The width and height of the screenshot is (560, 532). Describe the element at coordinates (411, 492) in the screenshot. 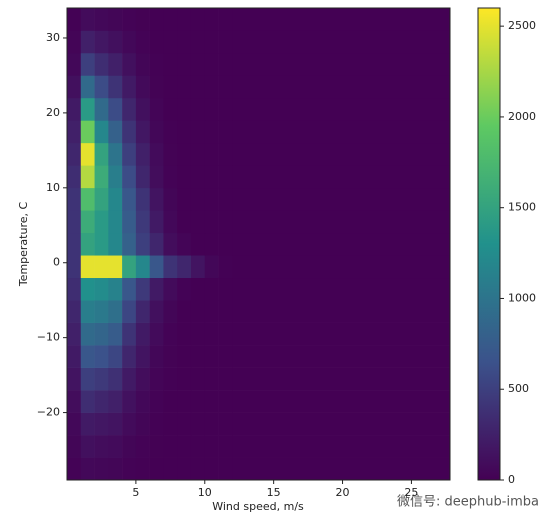

I see `x-tick-label: 25` at that location.